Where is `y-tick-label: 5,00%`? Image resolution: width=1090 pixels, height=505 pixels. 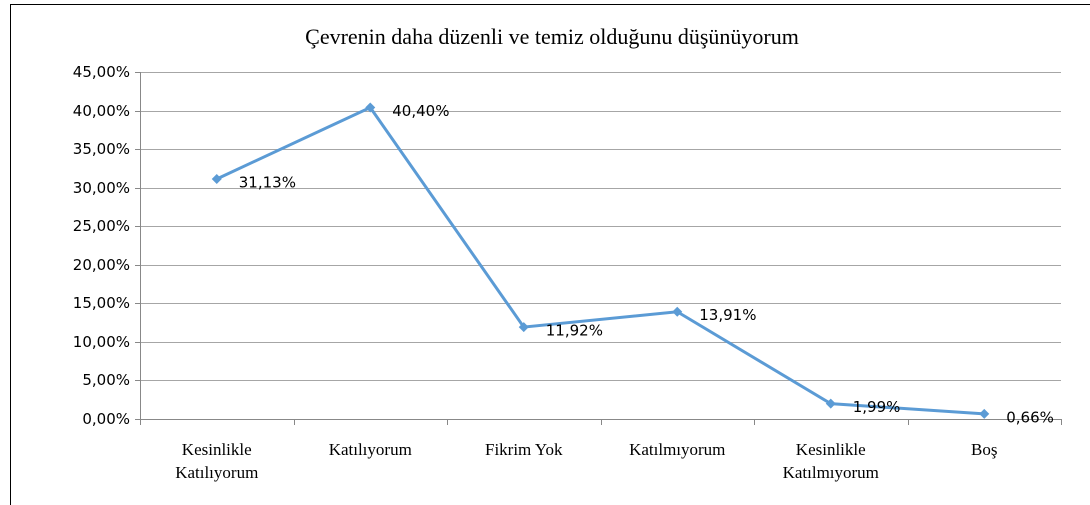
y-tick-label: 5,00% is located at coordinates (106, 380).